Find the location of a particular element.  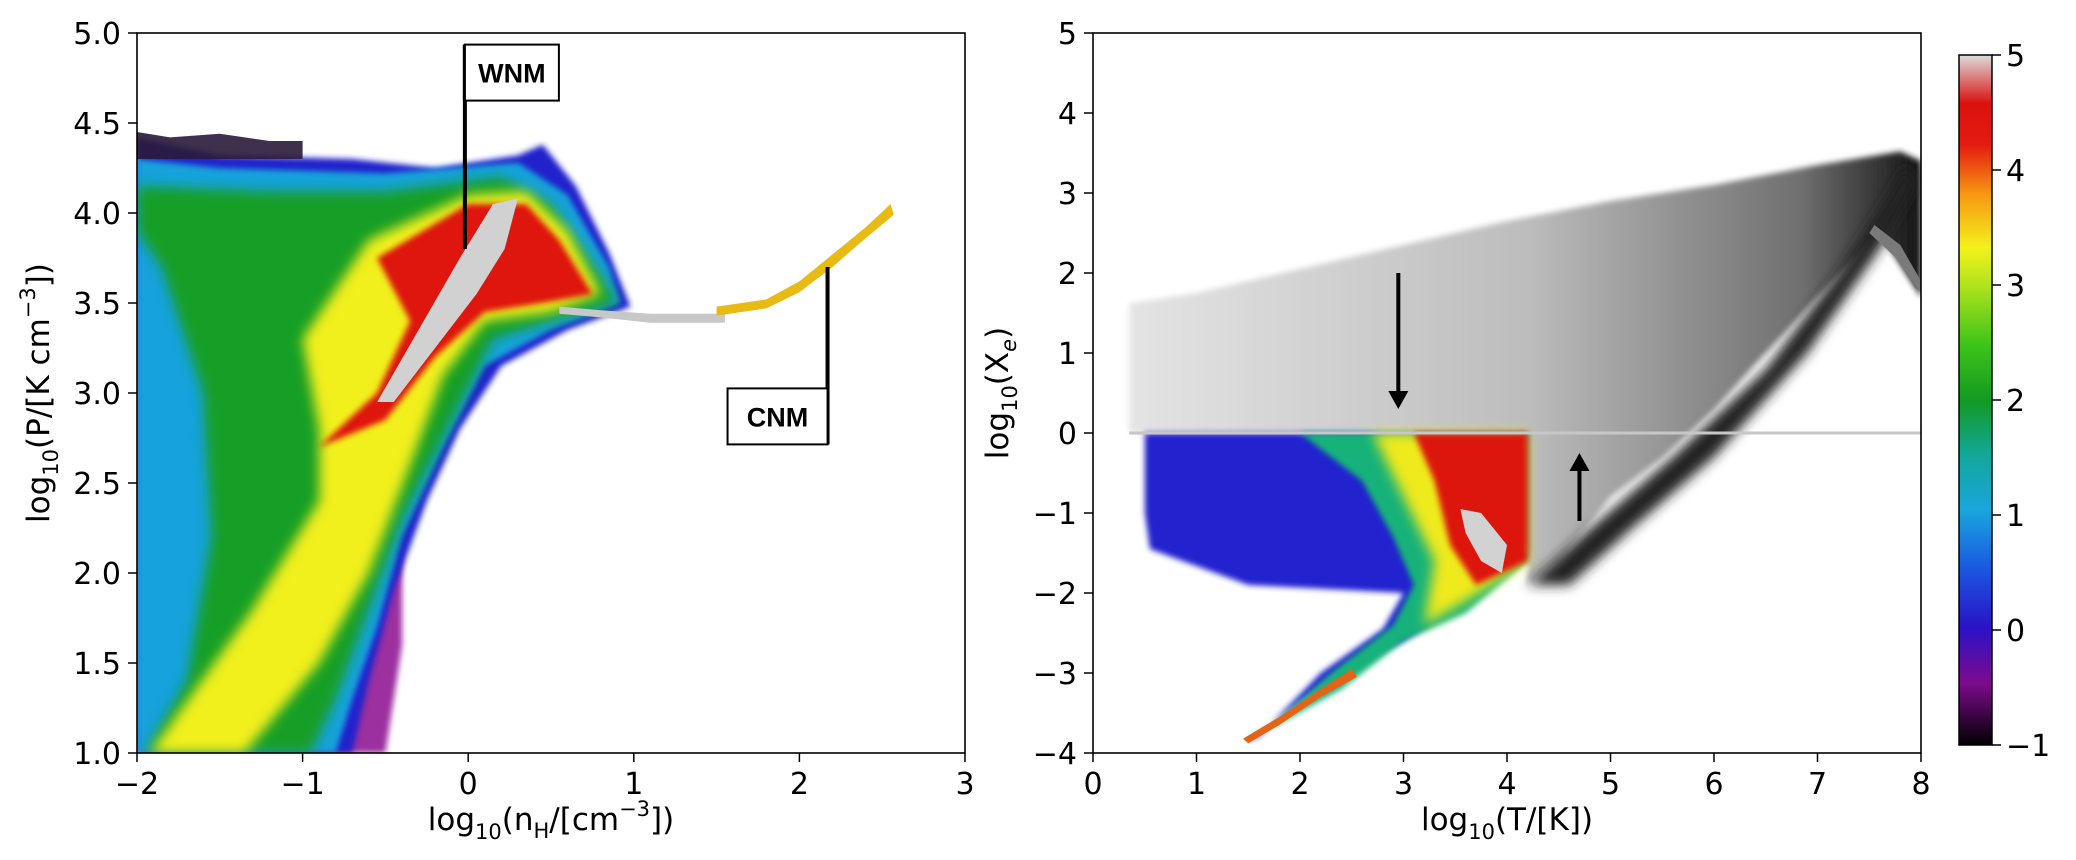

left-x-axis-label: log10(nH/[cm−3]) is located at coordinates (551, 820).